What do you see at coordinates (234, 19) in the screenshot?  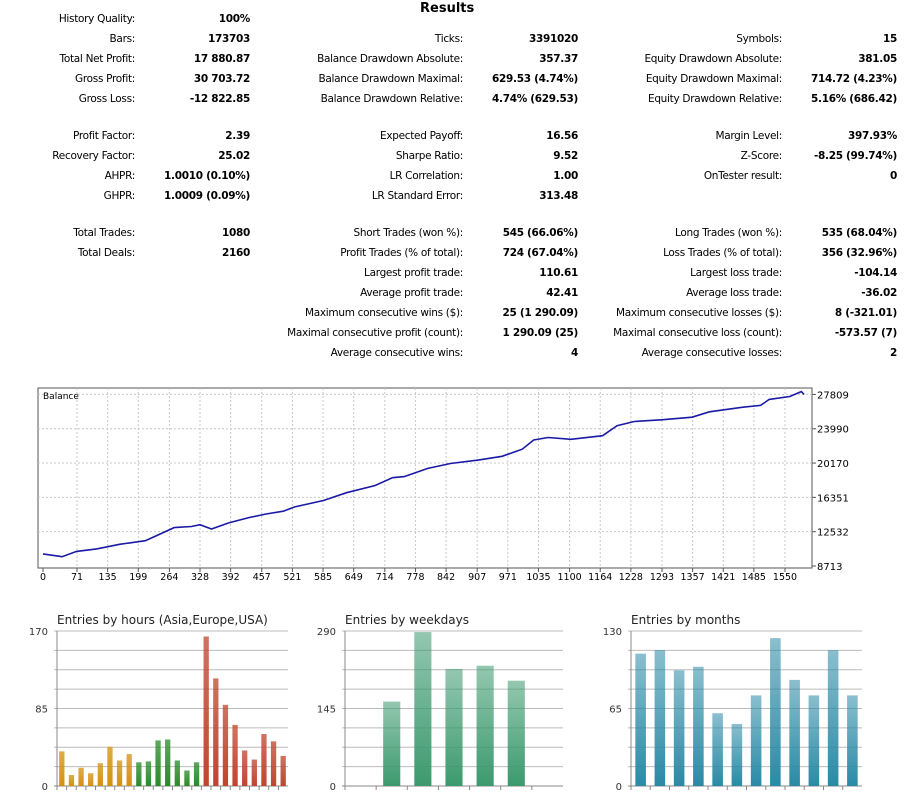 I see `stat-value: 100%` at bounding box center [234, 19].